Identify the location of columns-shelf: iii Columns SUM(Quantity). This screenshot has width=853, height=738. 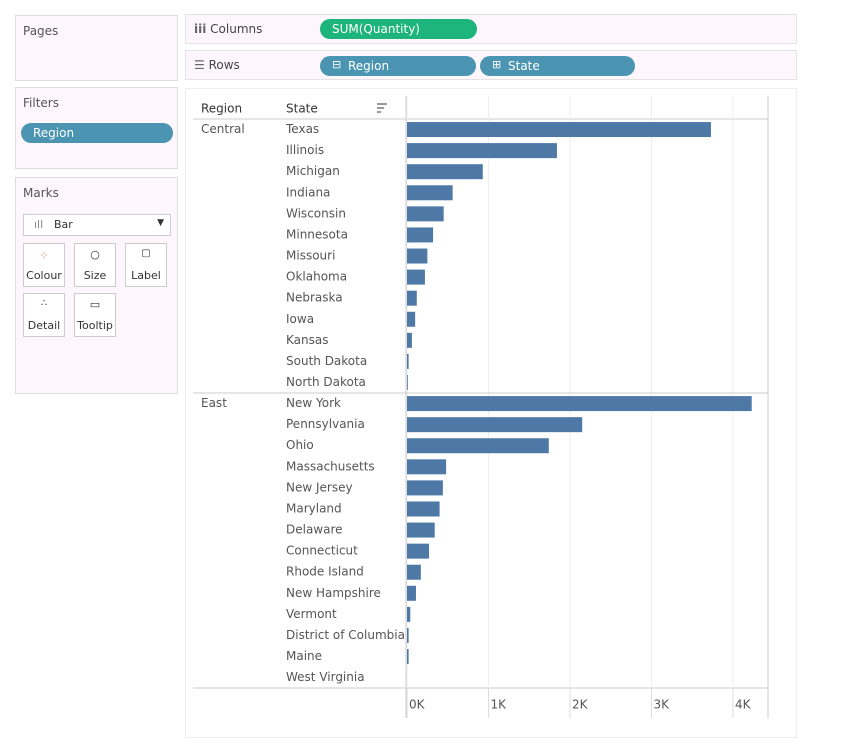
(491, 29).